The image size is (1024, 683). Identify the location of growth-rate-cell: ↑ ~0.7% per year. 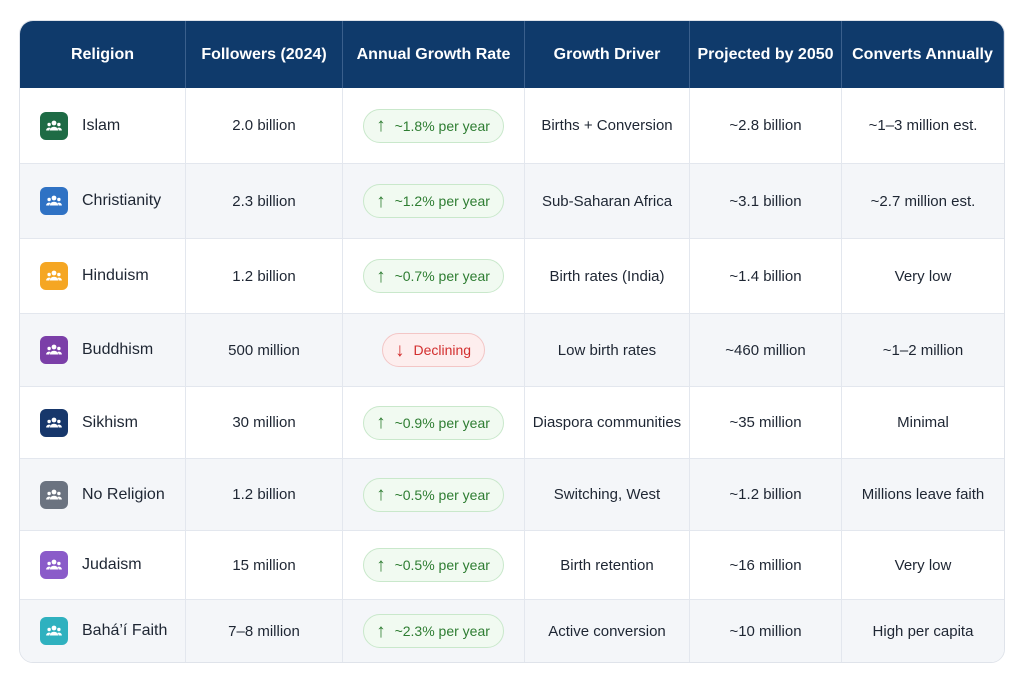
(434, 276).